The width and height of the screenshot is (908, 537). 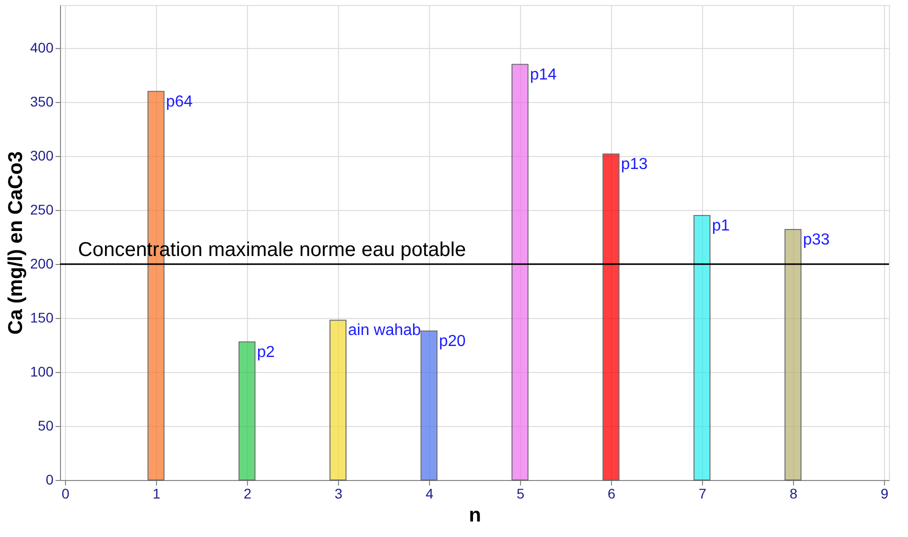 What do you see at coordinates (884, 494) in the screenshot?
I see `x-tick-label: 9` at bounding box center [884, 494].